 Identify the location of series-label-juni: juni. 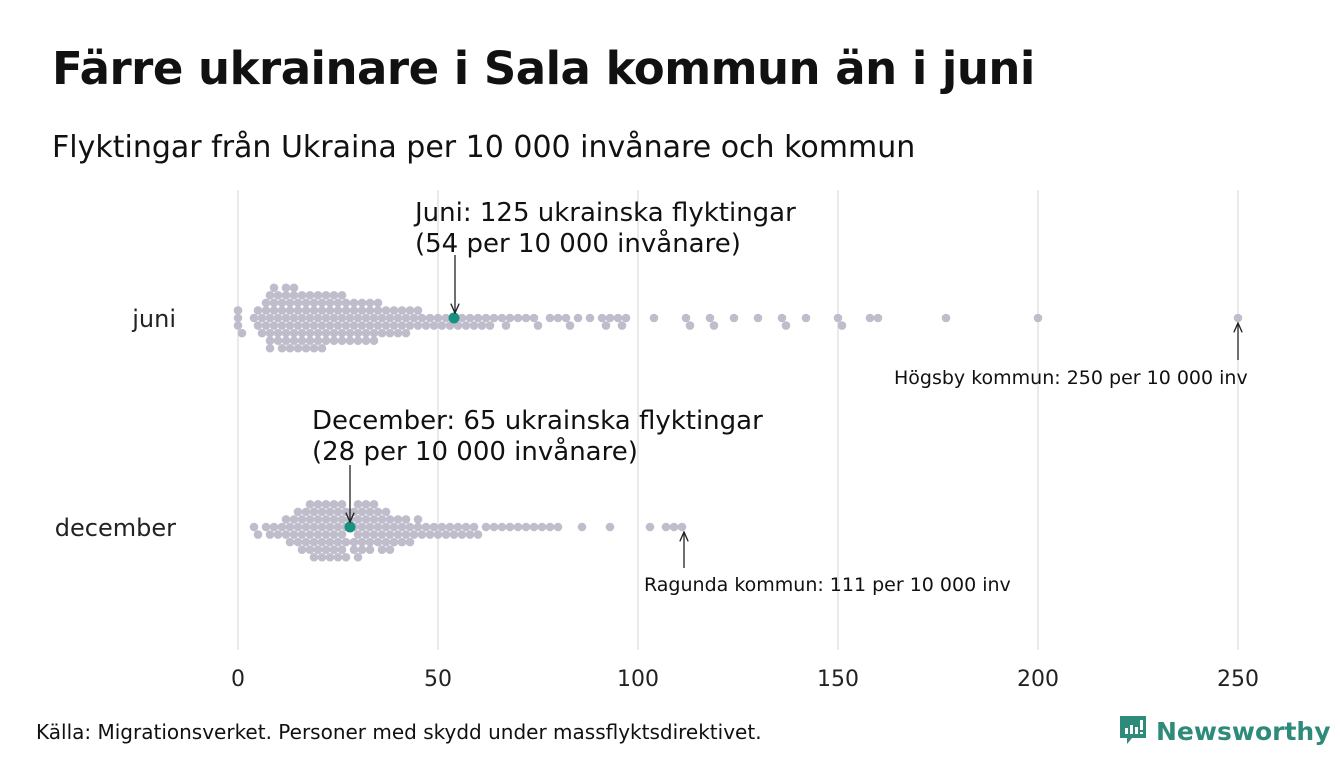
(153, 319).